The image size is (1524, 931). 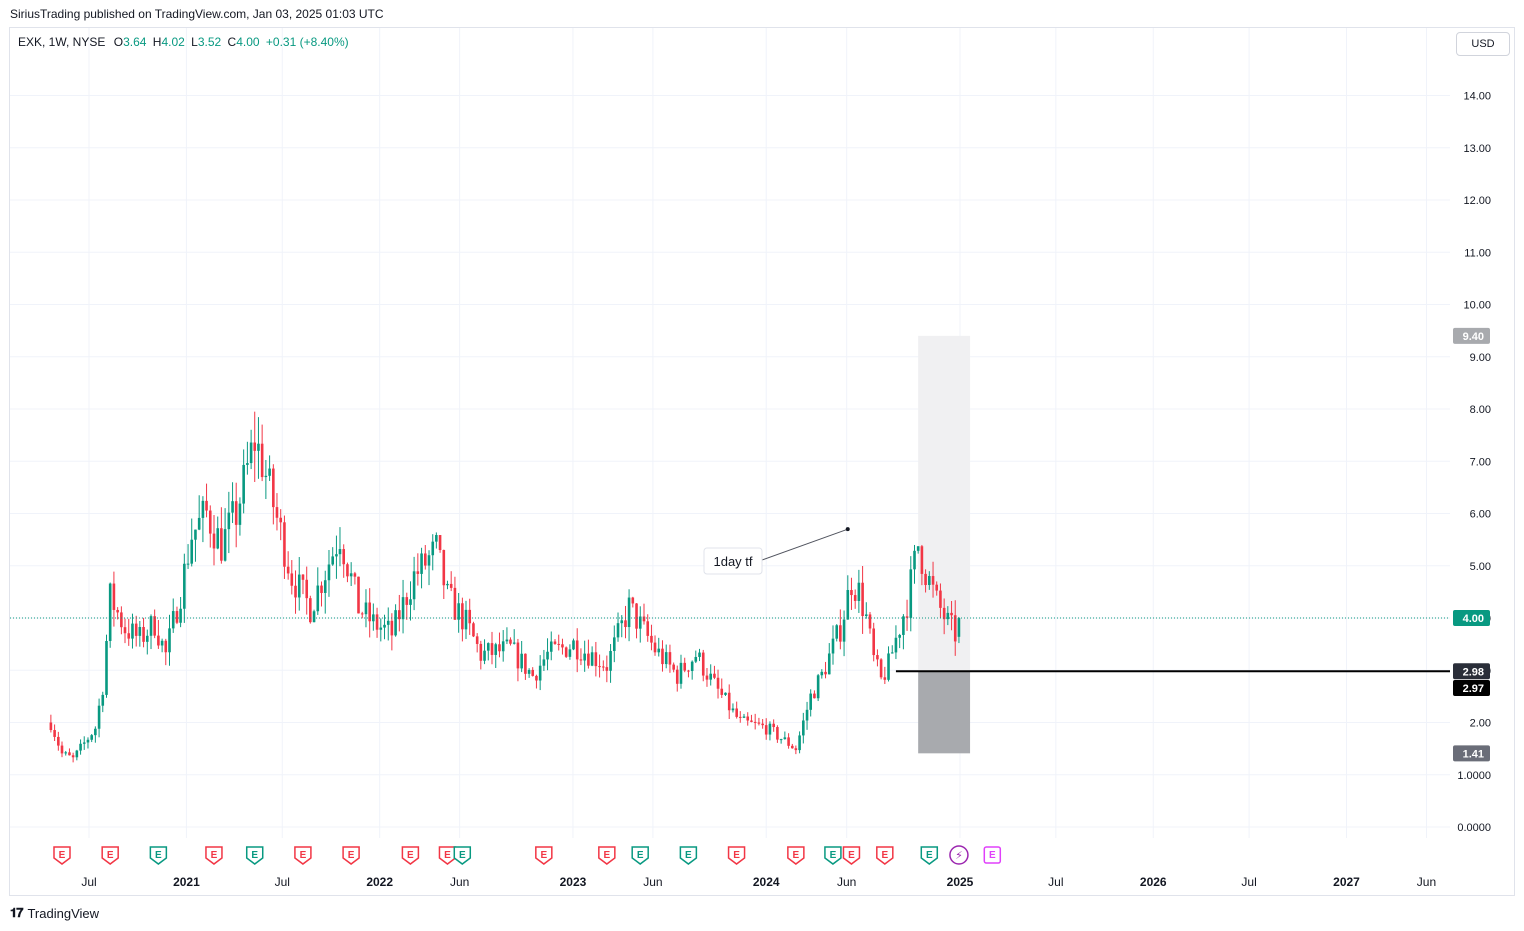 I want to click on price-range-box, so click(x=944, y=544).